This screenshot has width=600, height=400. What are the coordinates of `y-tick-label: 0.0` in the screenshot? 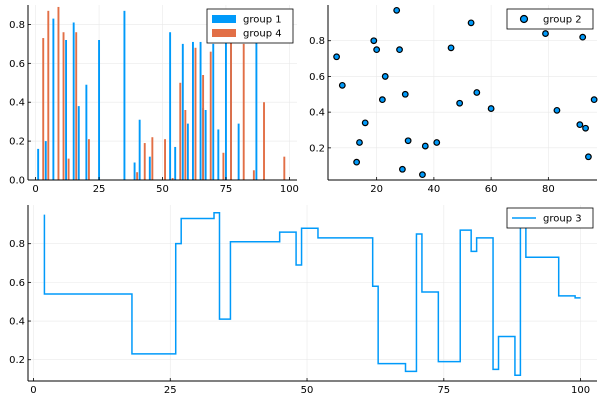 It's located at (17, 181).